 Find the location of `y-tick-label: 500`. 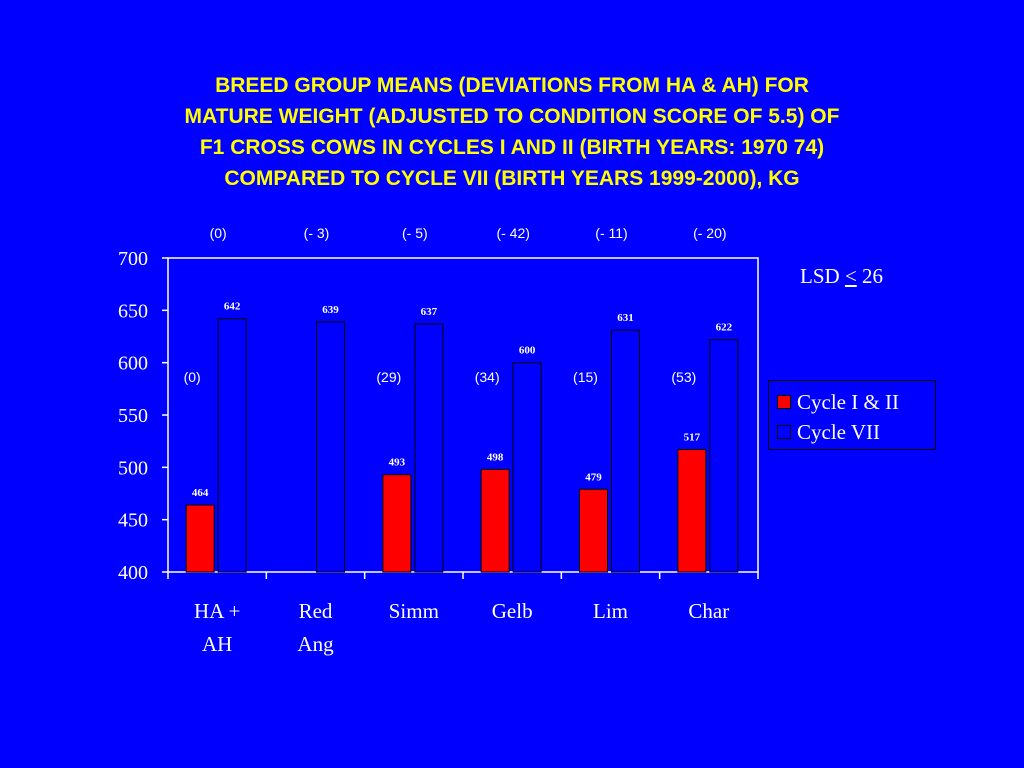

y-tick-label: 500 is located at coordinates (133, 468).